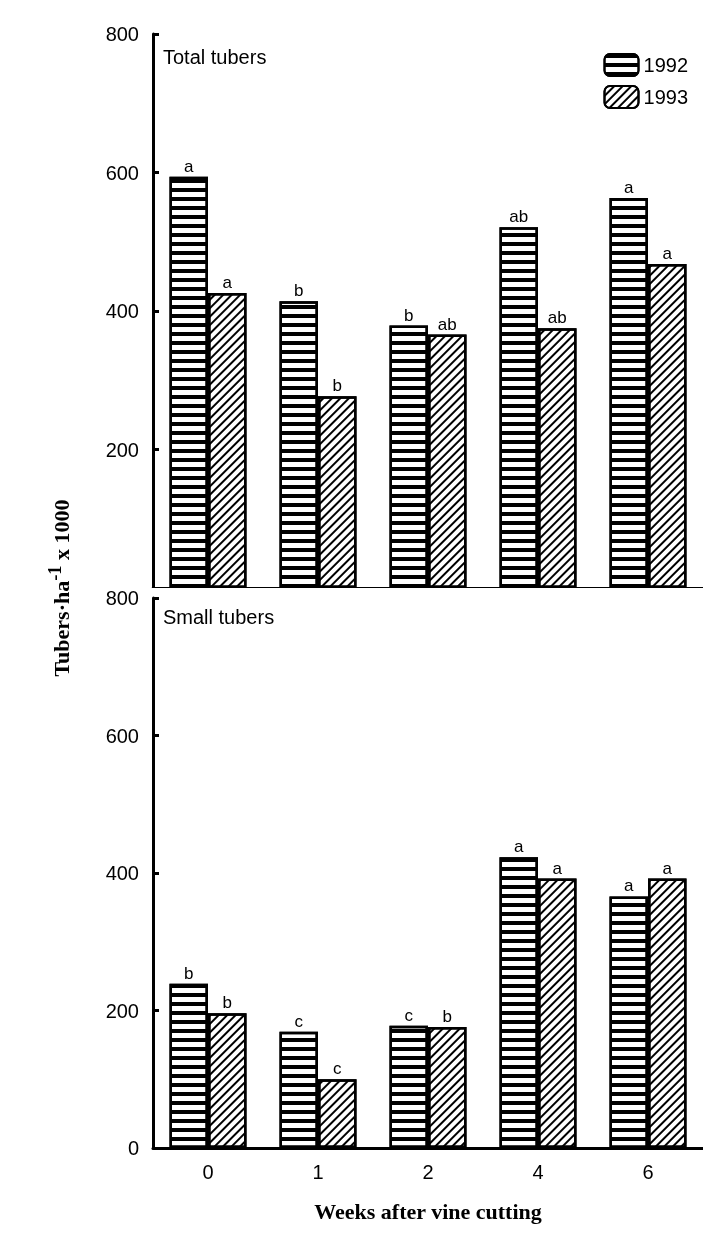 The height and width of the screenshot is (1249, 711). I want to click on text: Total tubers, so click(215, 57).